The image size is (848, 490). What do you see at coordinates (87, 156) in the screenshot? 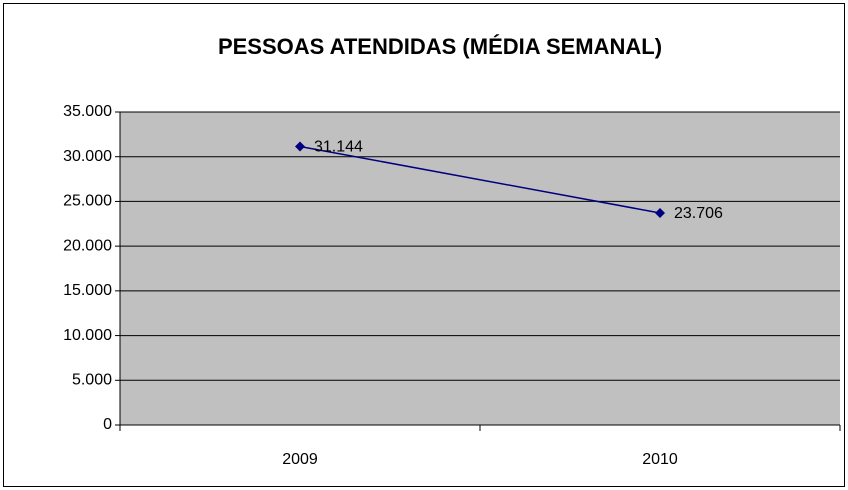
I see `y-tick-label: 30.000` at bounding box center [87, 156].